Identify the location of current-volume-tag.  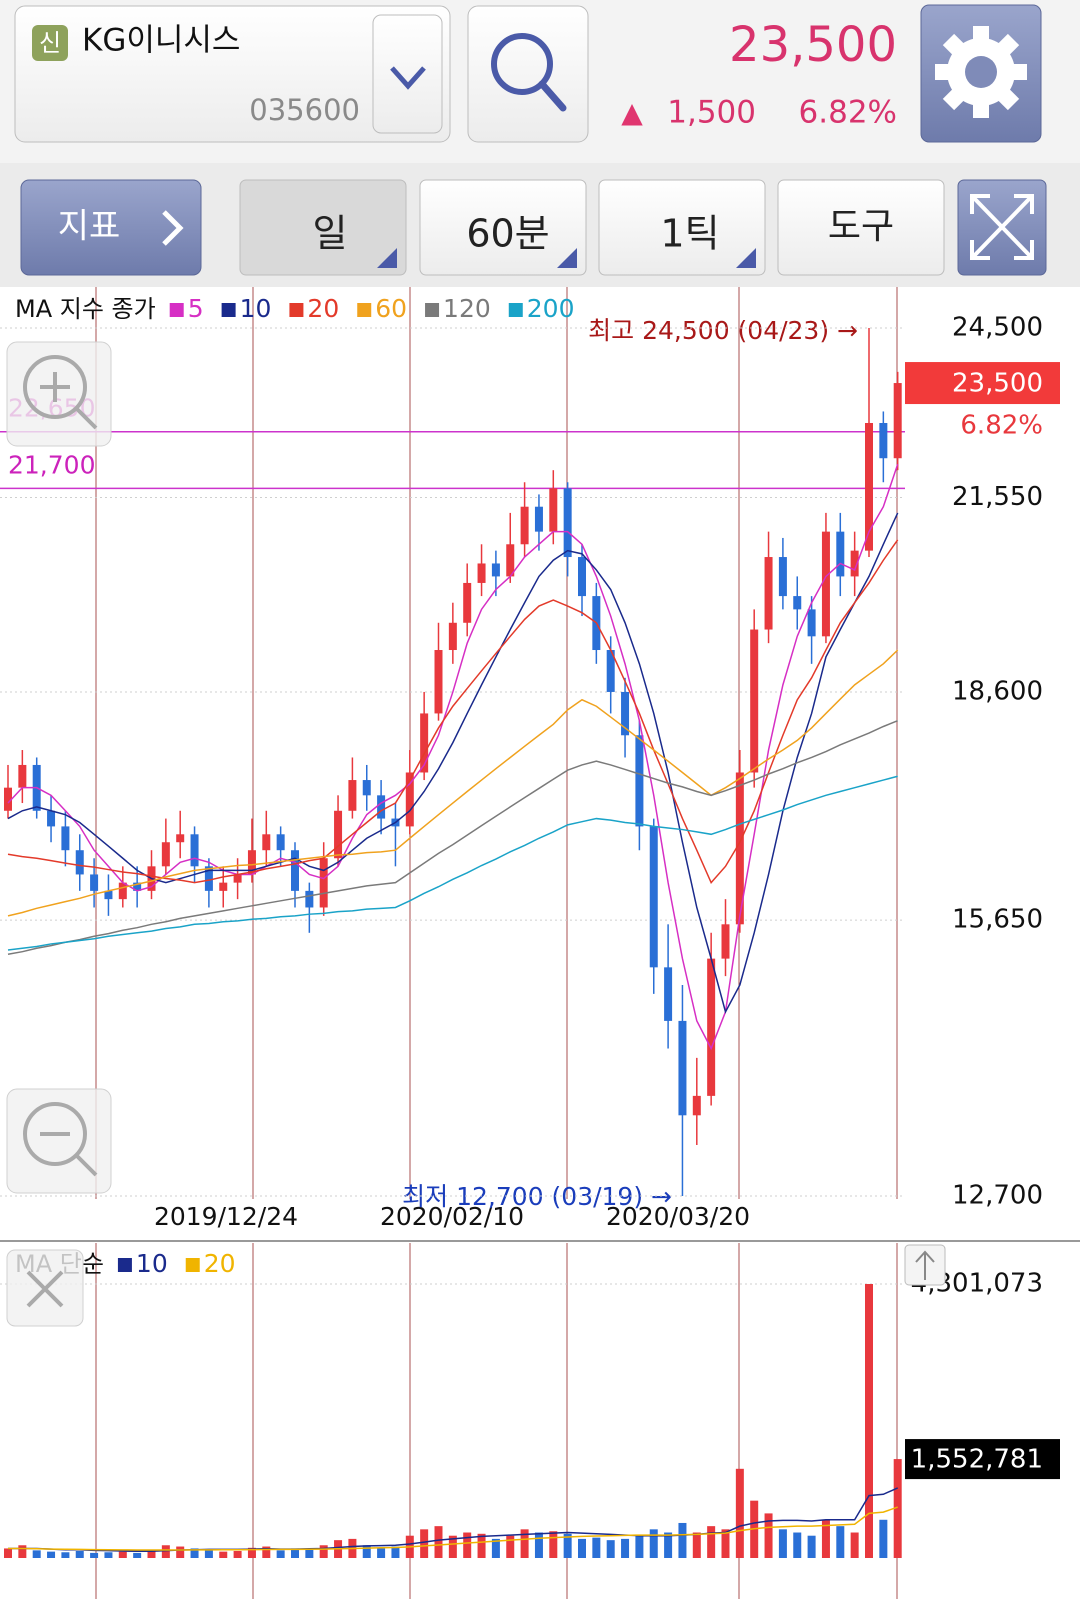
(982, 1459).